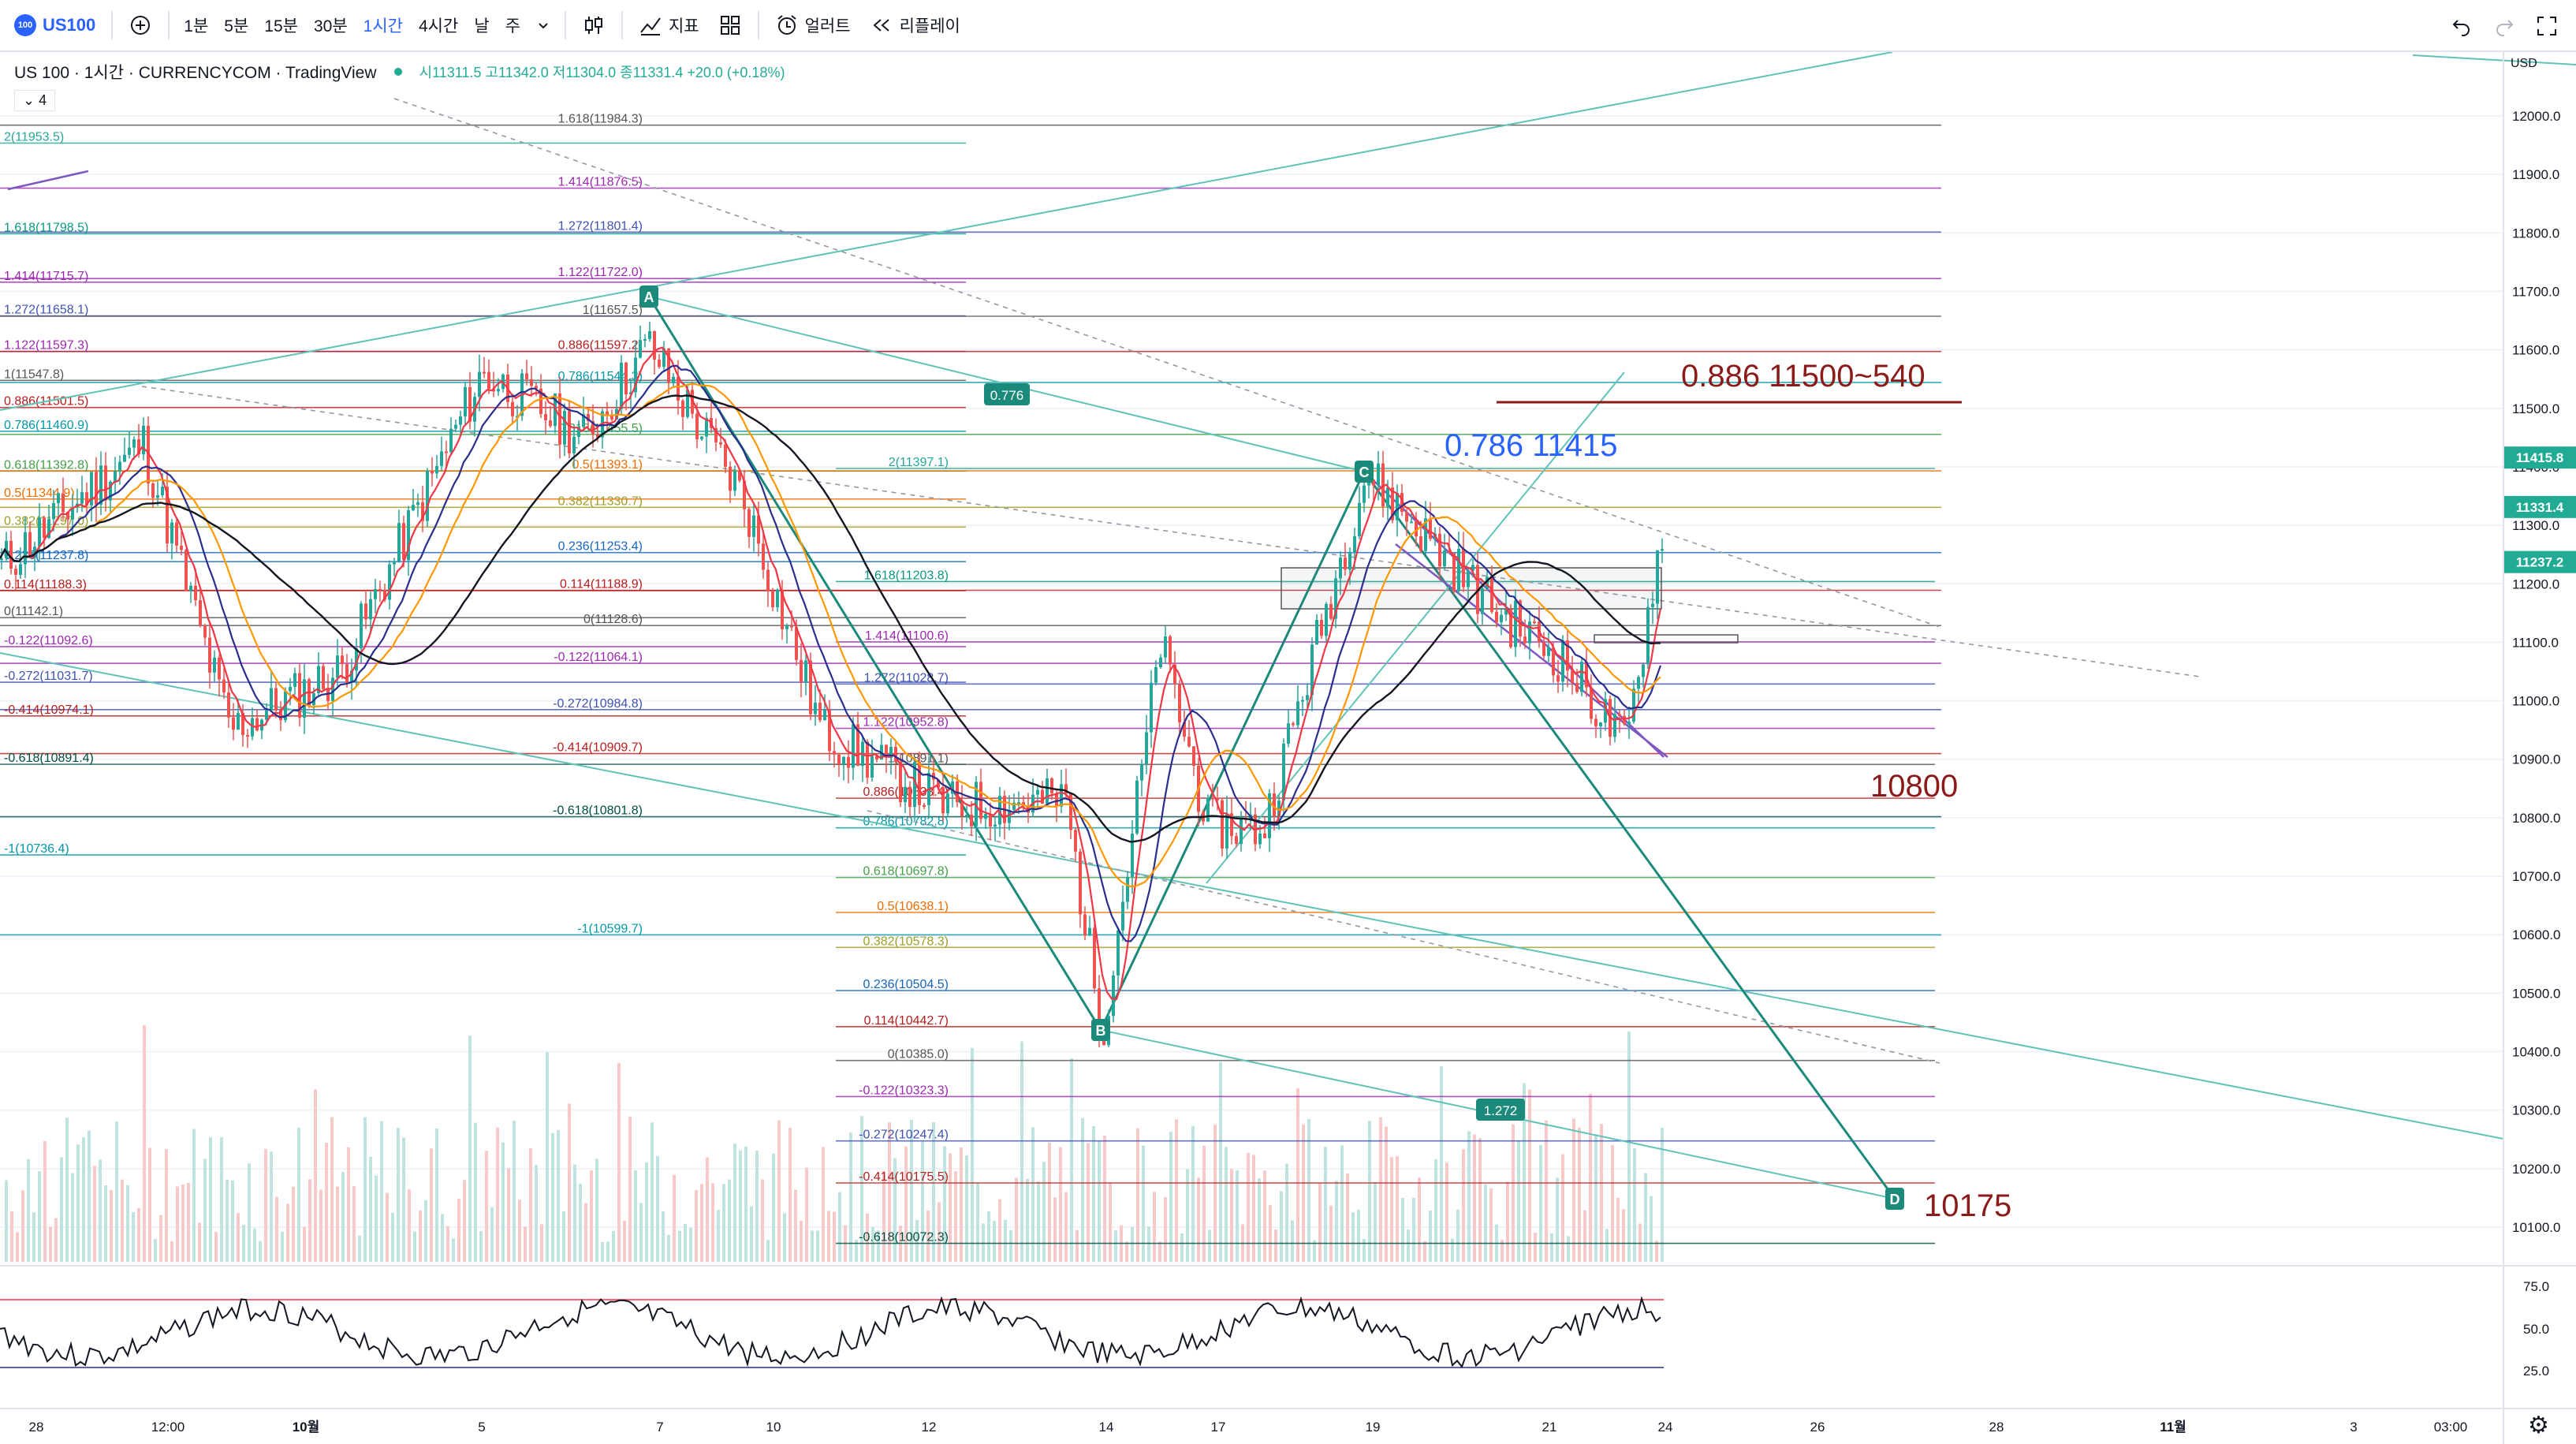 This screenshot has width=2576, height=1444. I want to click on replay-button: 리플레이, so click(915, 25).